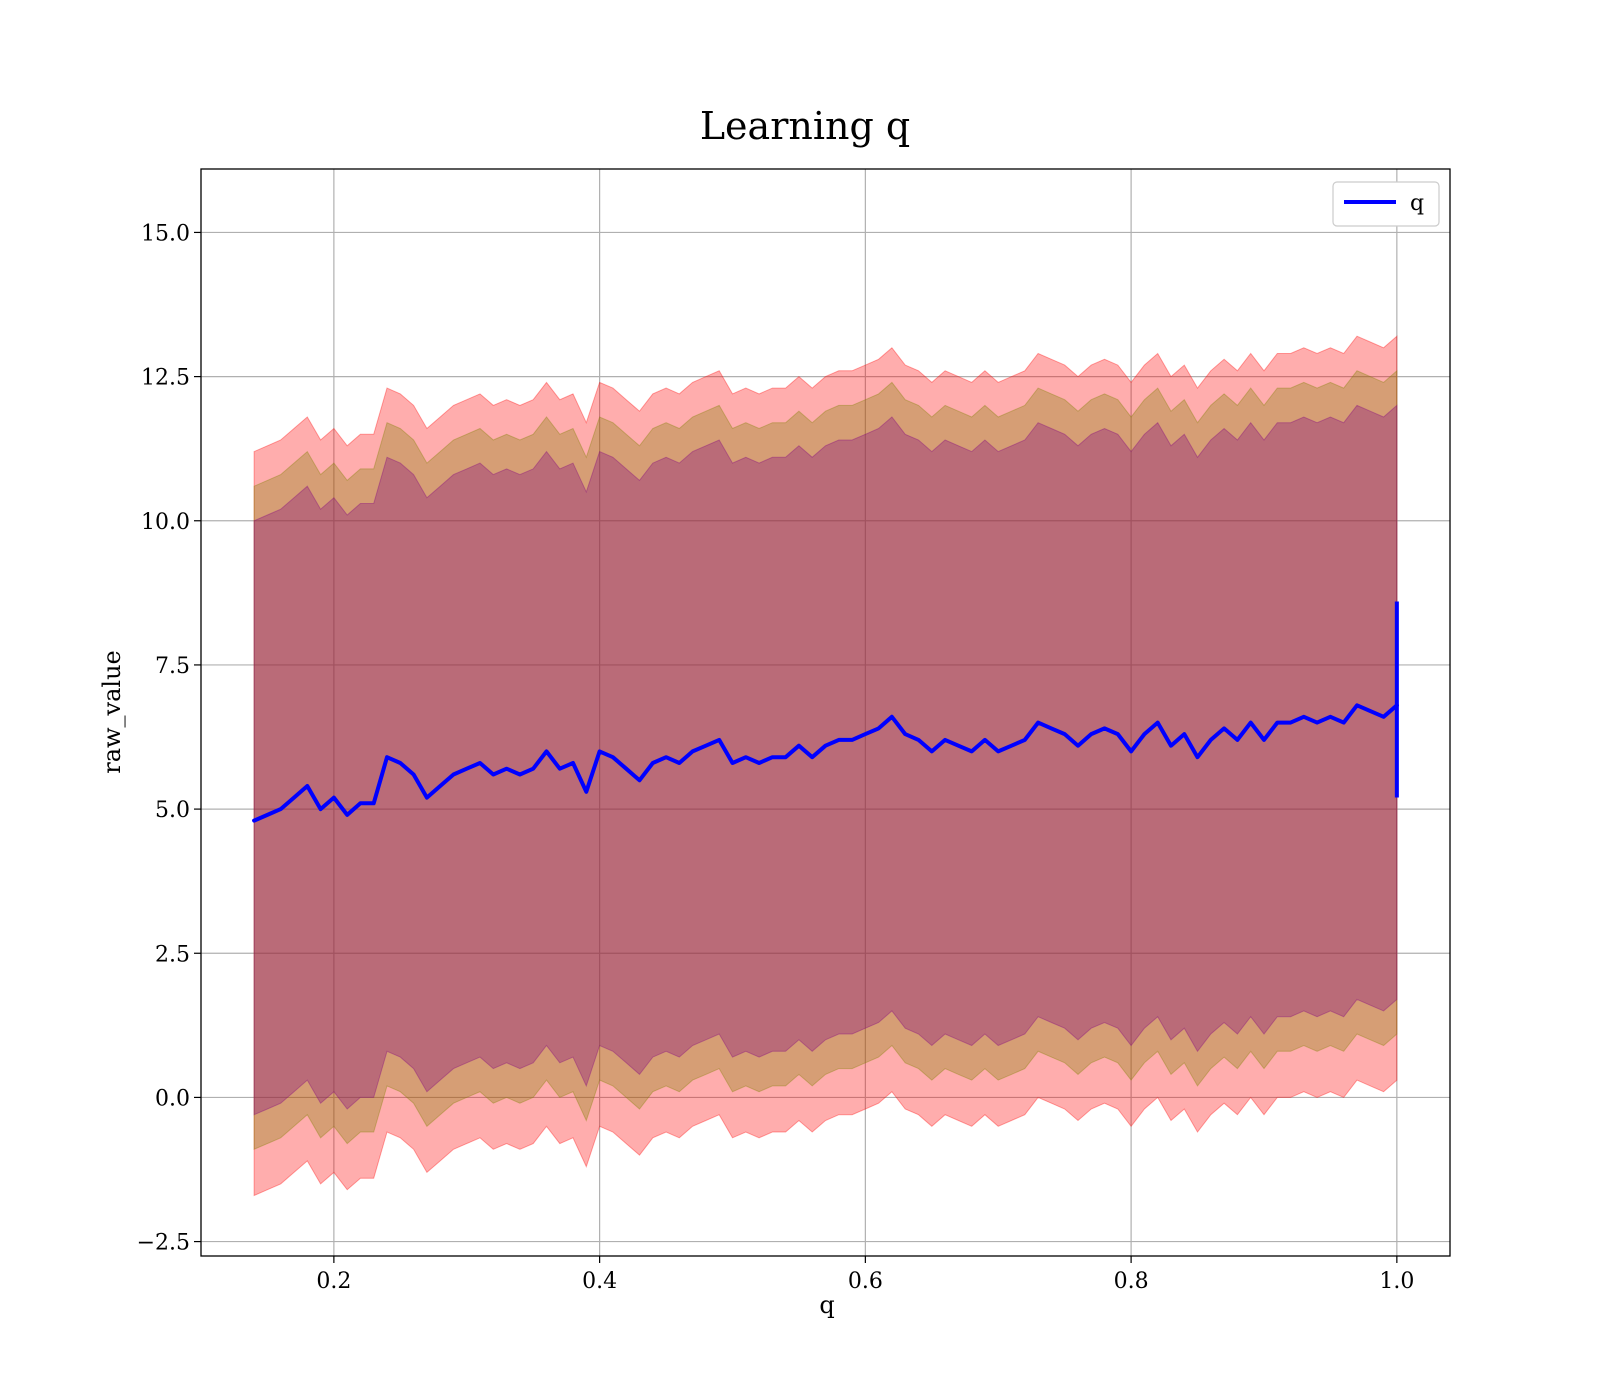 The width and height of the screenshot is (1600, 1400). I want to click on y-tick-label-6: 12.5, so click(165, 378).